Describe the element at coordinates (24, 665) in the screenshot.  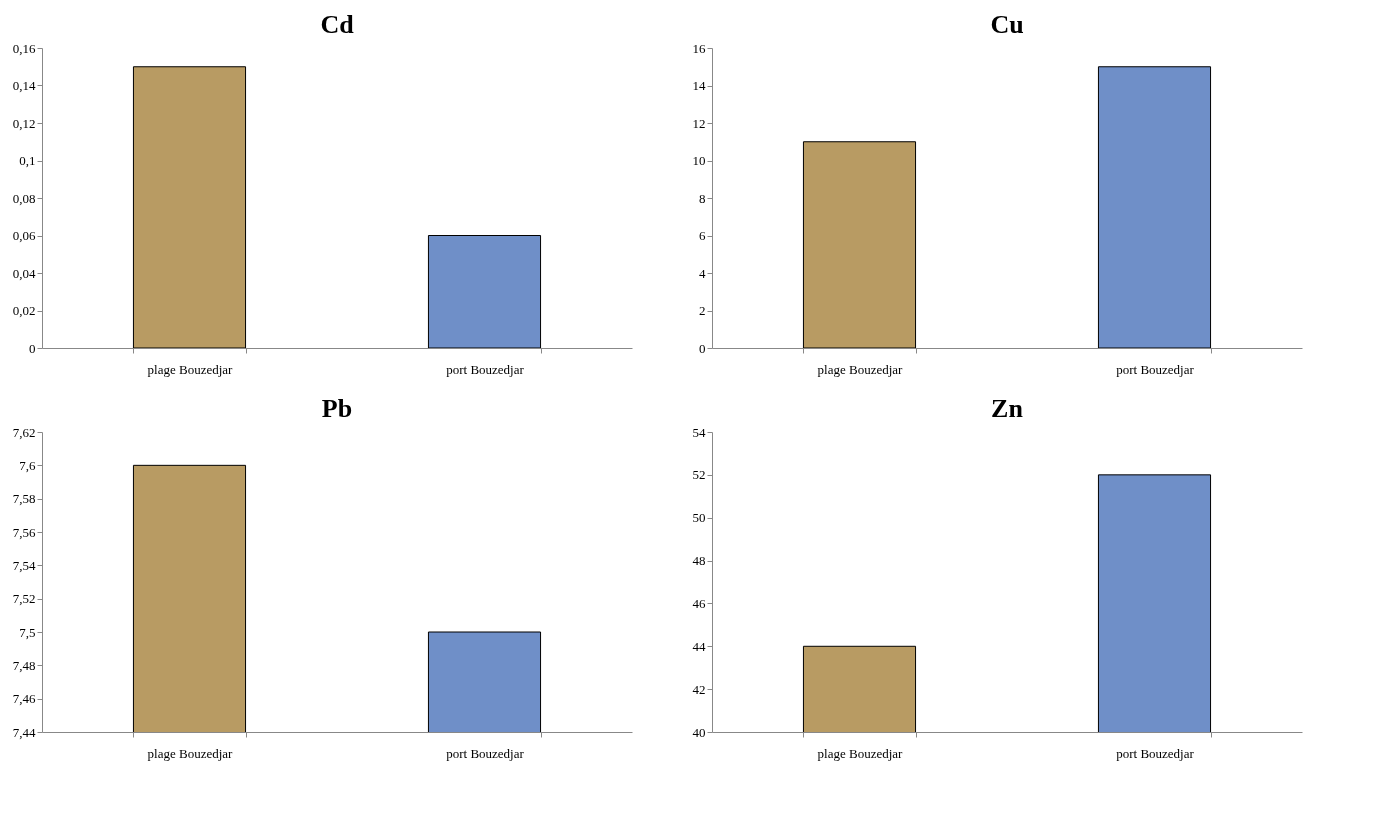
I see `y-tick-label: 7,48` at that location.